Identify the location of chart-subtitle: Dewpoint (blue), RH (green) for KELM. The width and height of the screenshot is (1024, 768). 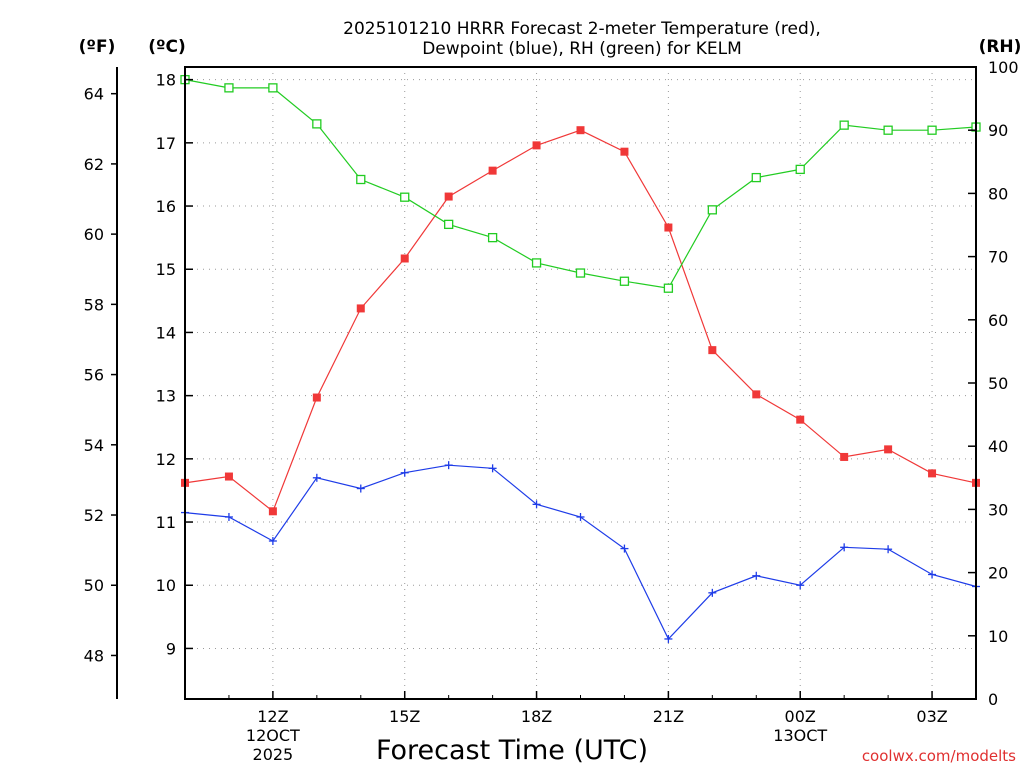
(582, 49).